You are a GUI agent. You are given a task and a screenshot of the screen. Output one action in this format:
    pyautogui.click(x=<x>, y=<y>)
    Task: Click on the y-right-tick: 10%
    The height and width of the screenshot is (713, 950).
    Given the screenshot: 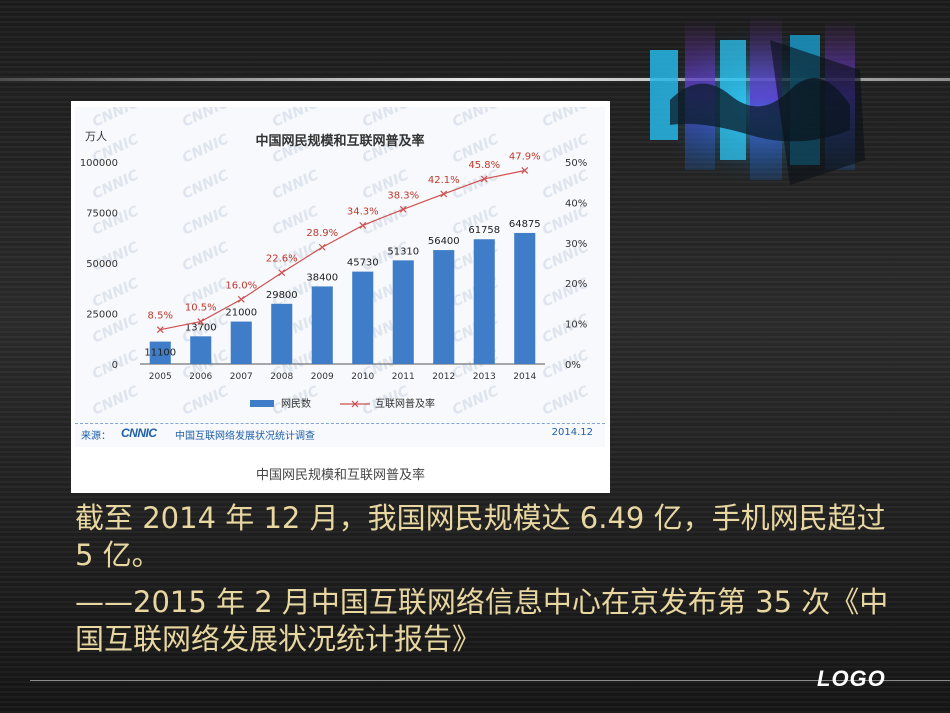 What is the action you would take?
    pyautogui.click(x=576, y=325)
    